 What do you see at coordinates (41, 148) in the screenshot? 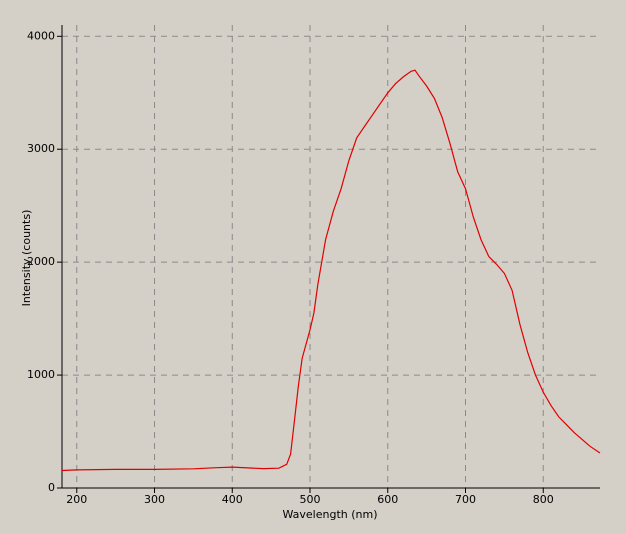
I see `y-tick-label: 3000` at bounding box center [41, 148].